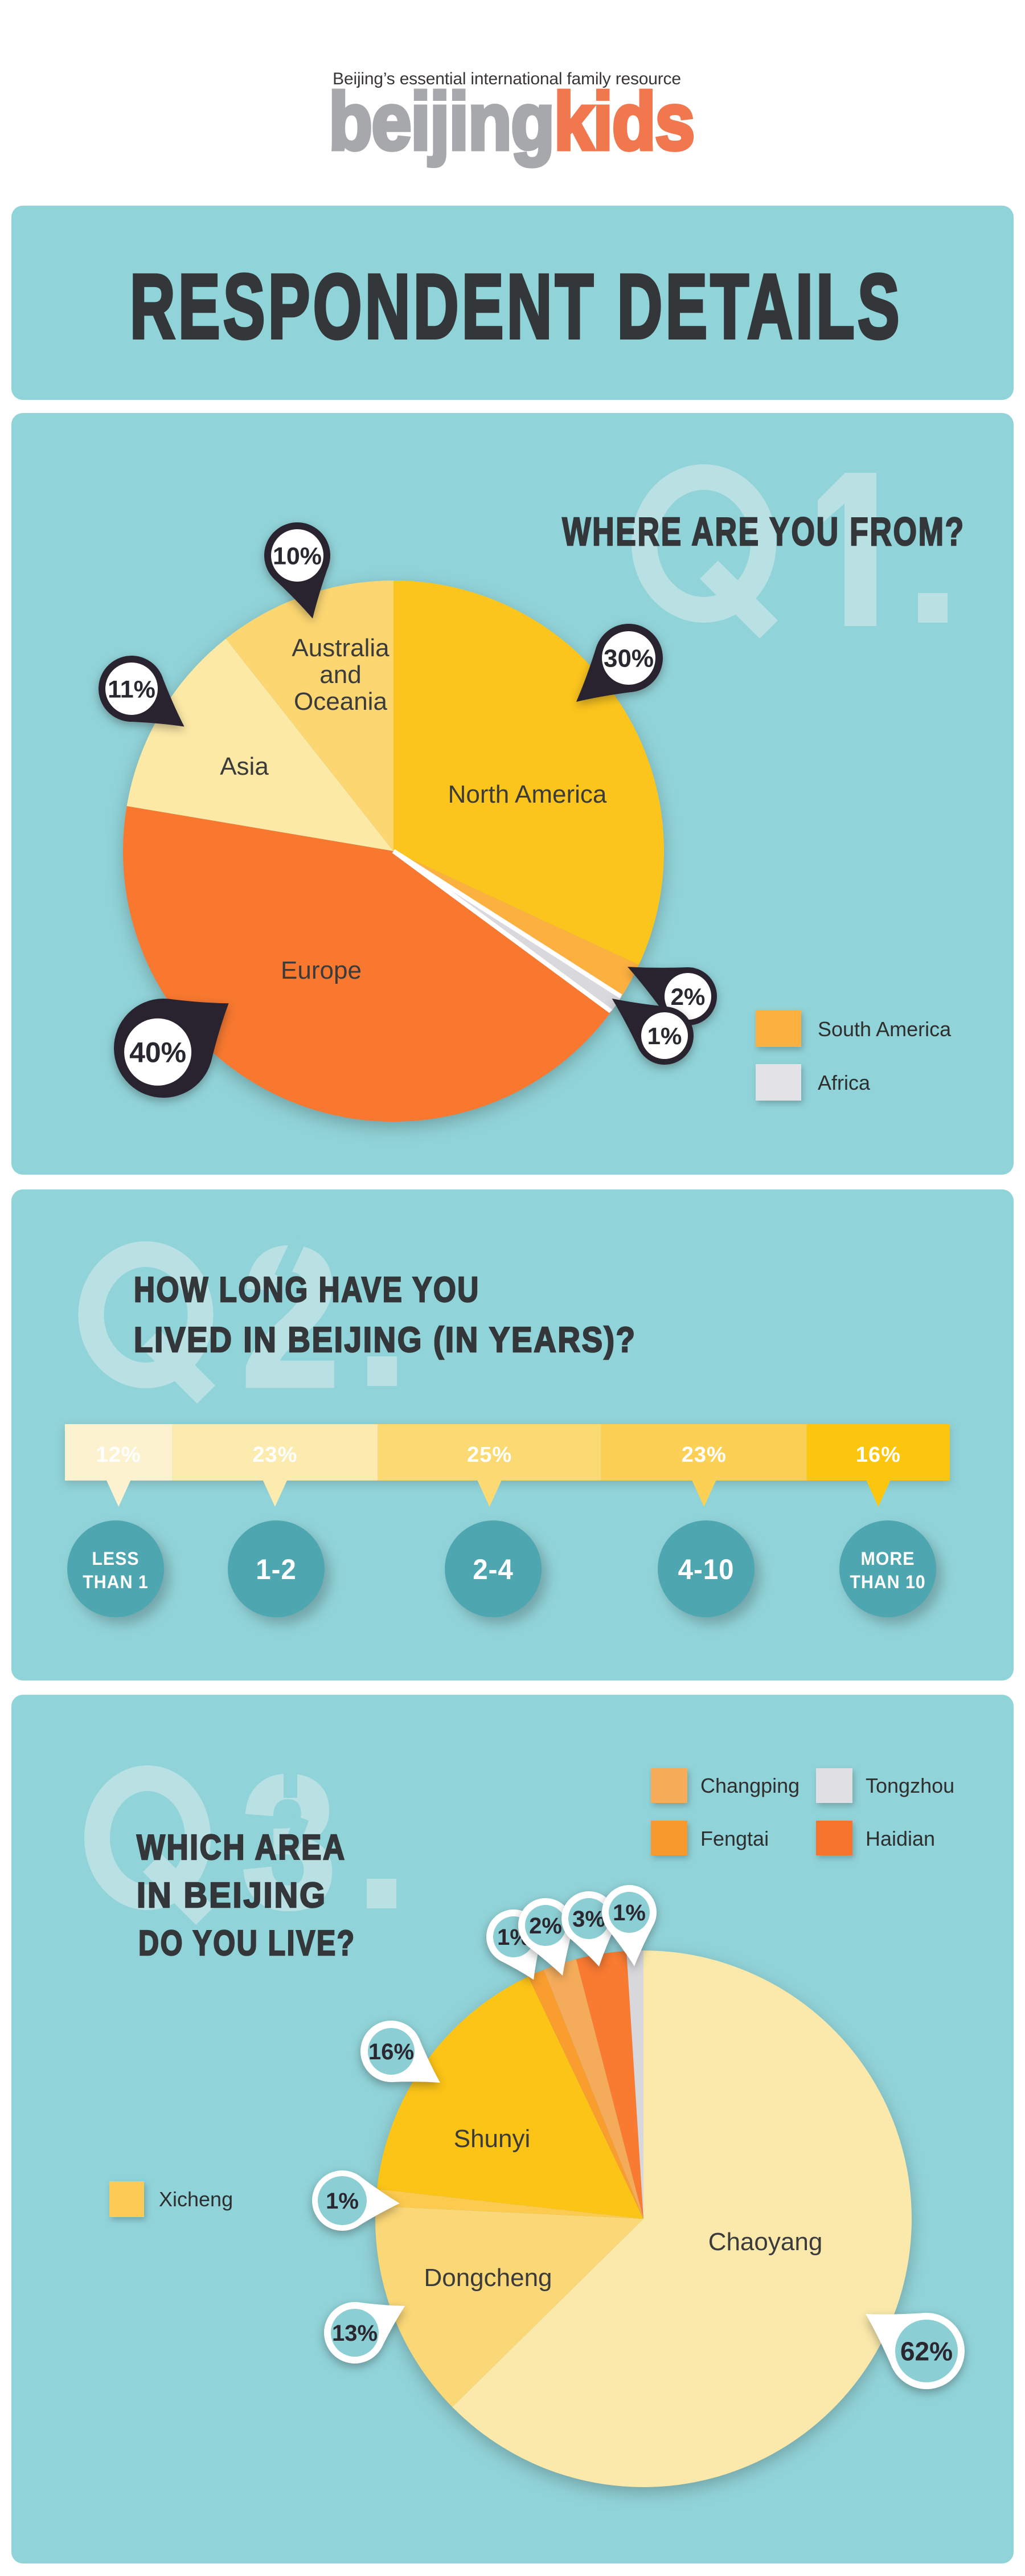 Image resolution: width=1025 pixels, height=2576 pixels. What do you see at coordinates (926, 2351) in the screenshot?
I see `svg-text: 62%` at bounding box center [926, 2351].